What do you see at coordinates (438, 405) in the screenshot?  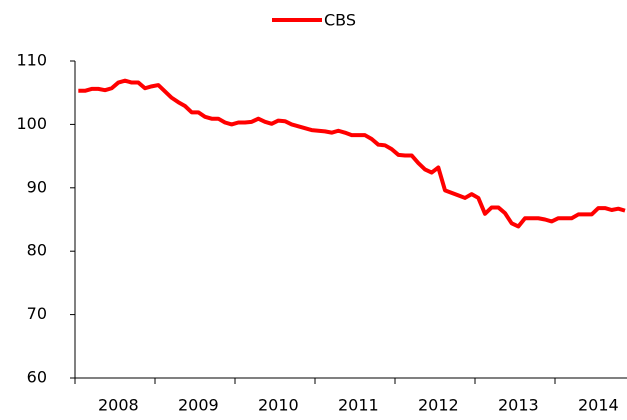 I see `x-tick-label: 2012` at bounding box center [438, 405].